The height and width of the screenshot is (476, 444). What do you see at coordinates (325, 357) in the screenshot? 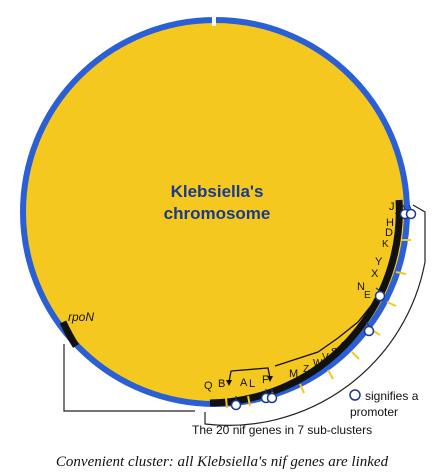
I see `svg-text: V` at bounding box center [325, 357].